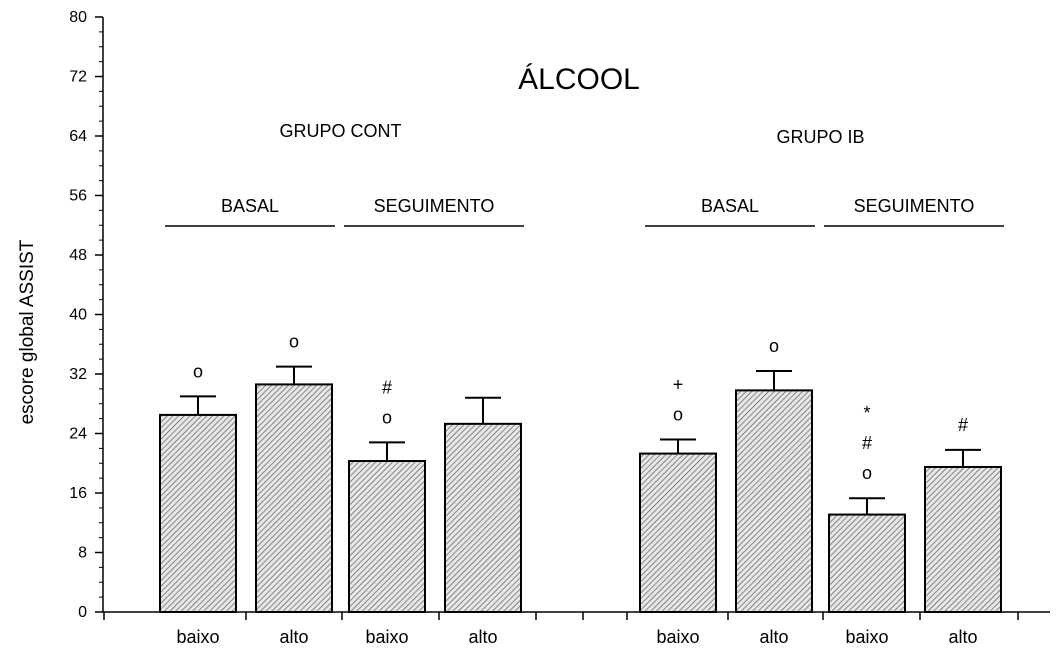  I want to click on y-axis-ticks: 0 8 16 24 32 40 48 56 64 72 80, so click(86, 315).